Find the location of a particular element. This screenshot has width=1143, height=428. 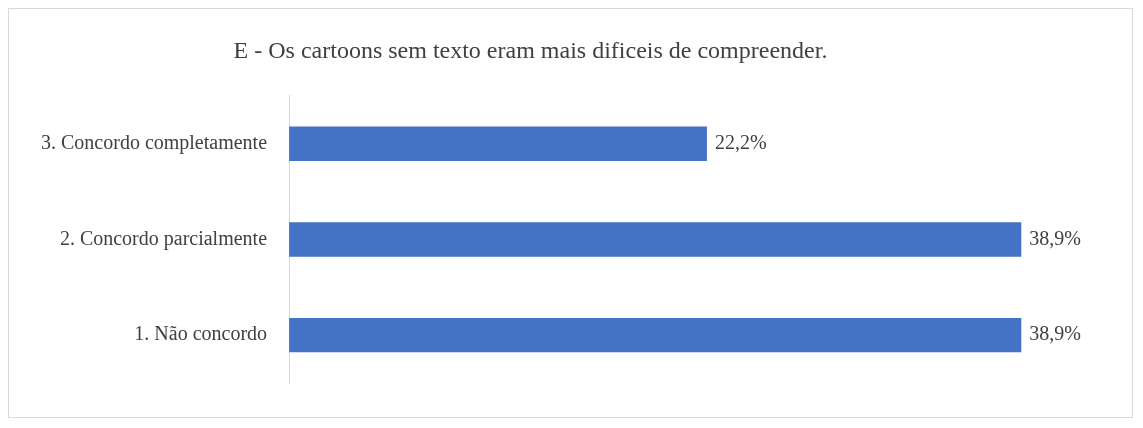

data-label: 22,2% is located at coordinates (740, 141).